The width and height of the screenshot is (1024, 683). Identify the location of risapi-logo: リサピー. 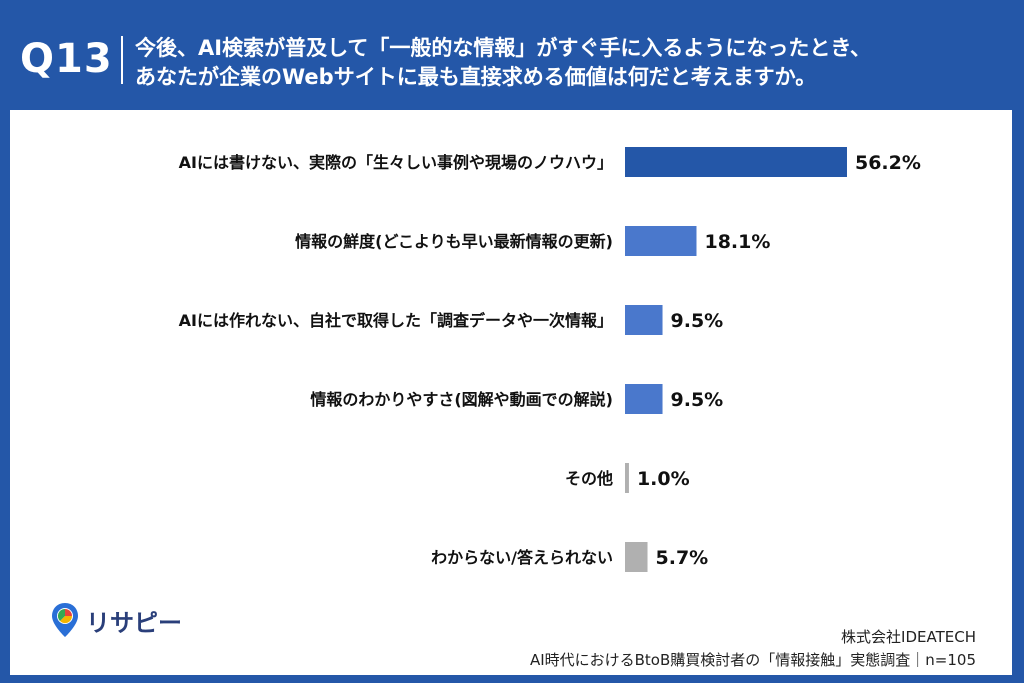
(116, 620).